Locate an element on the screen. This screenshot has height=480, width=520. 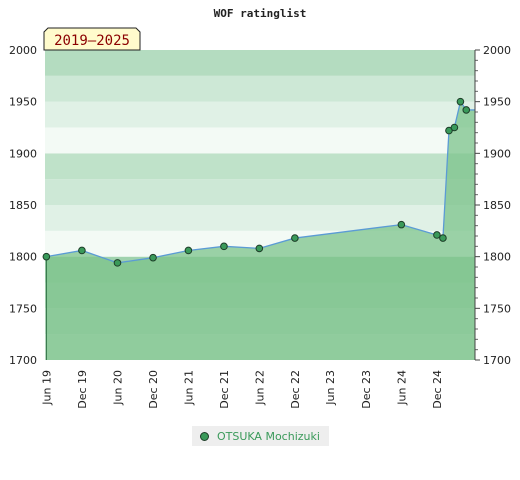
range-label: 2019–2025 is located at coordinates (92, 39).